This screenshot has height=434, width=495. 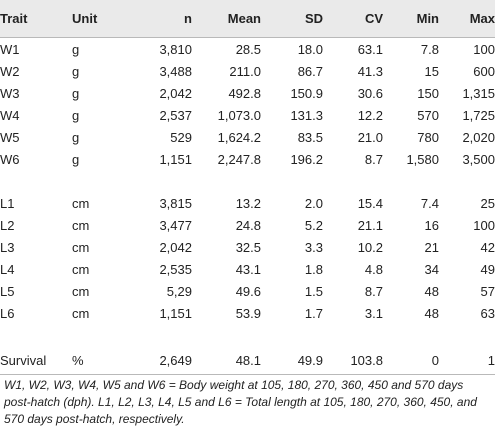 I want to click on cell-trait: W4, so click(x=10, y=115).